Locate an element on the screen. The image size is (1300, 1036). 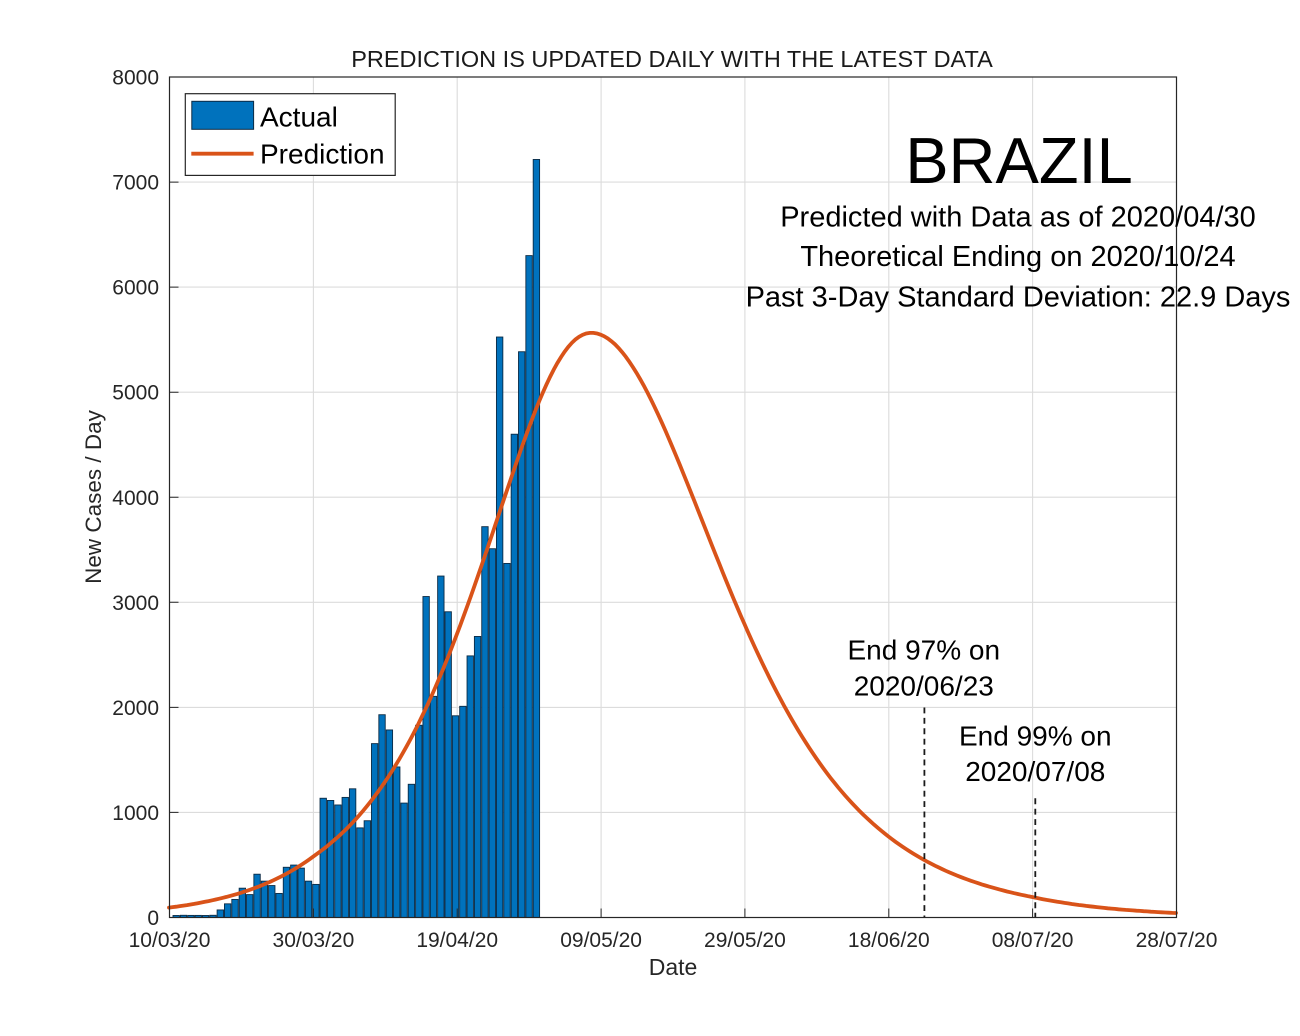
svg-text: 3000 is located at coordinates (135, 603).